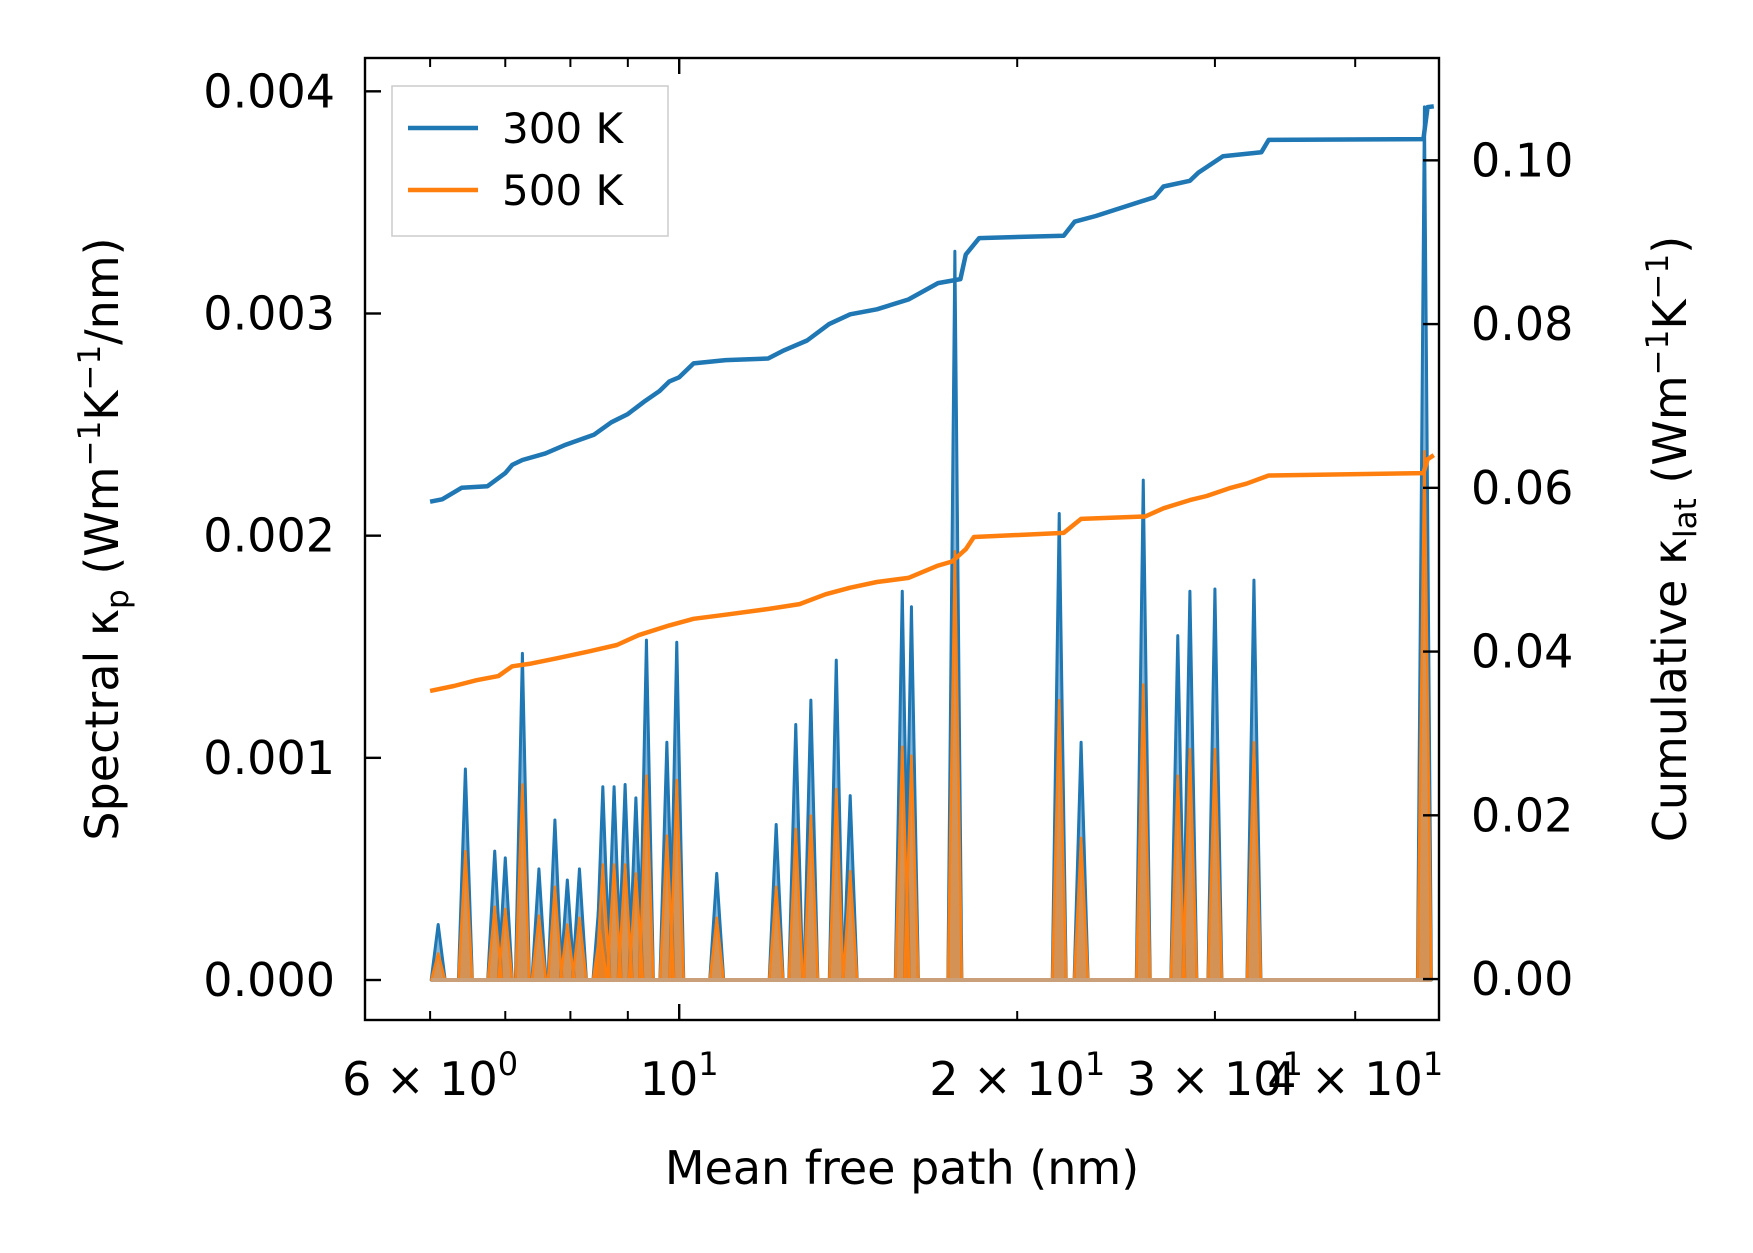 Image resolution: width=1753 pixels, height=1253 pixels. I want to click on y2-axis-title-sub: lat, so click(1686, 518).